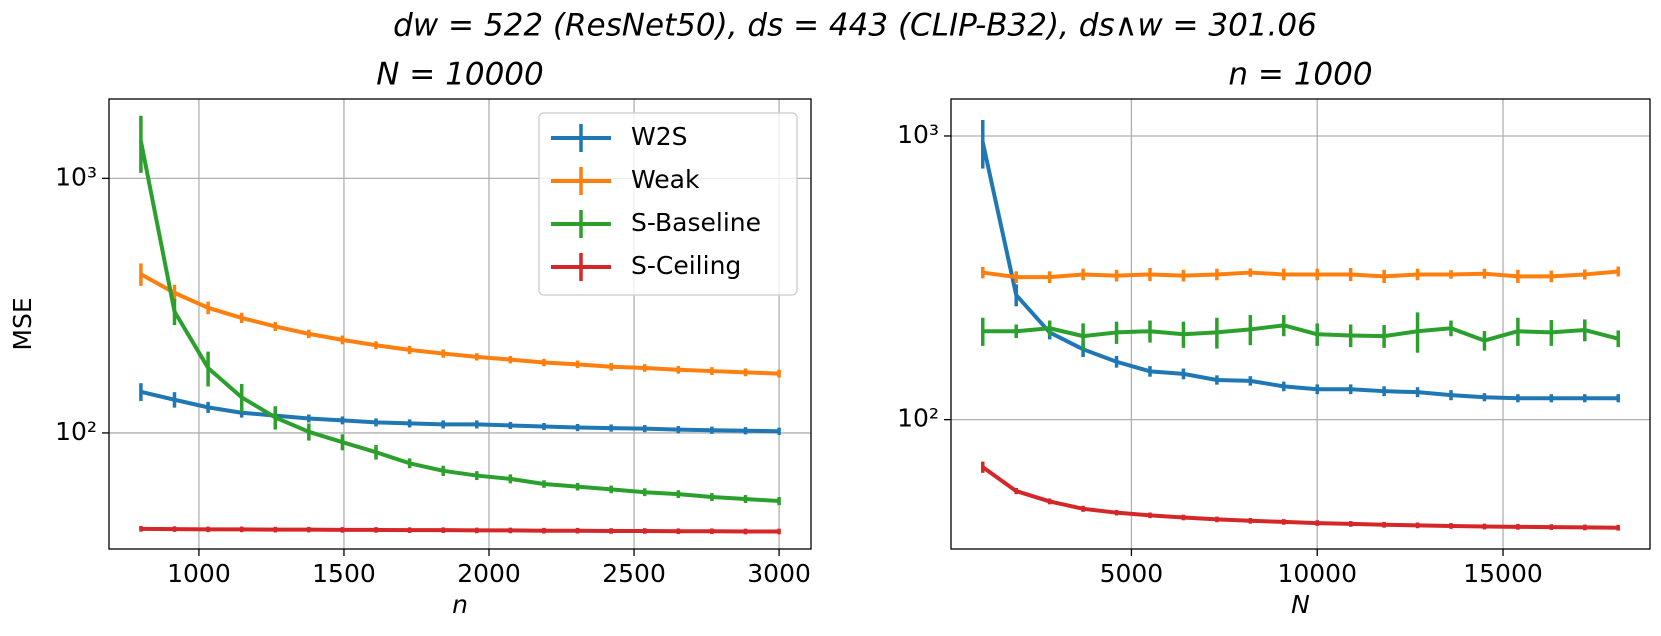  I want to click on x-tick-label: 2500, so click(634, 573).